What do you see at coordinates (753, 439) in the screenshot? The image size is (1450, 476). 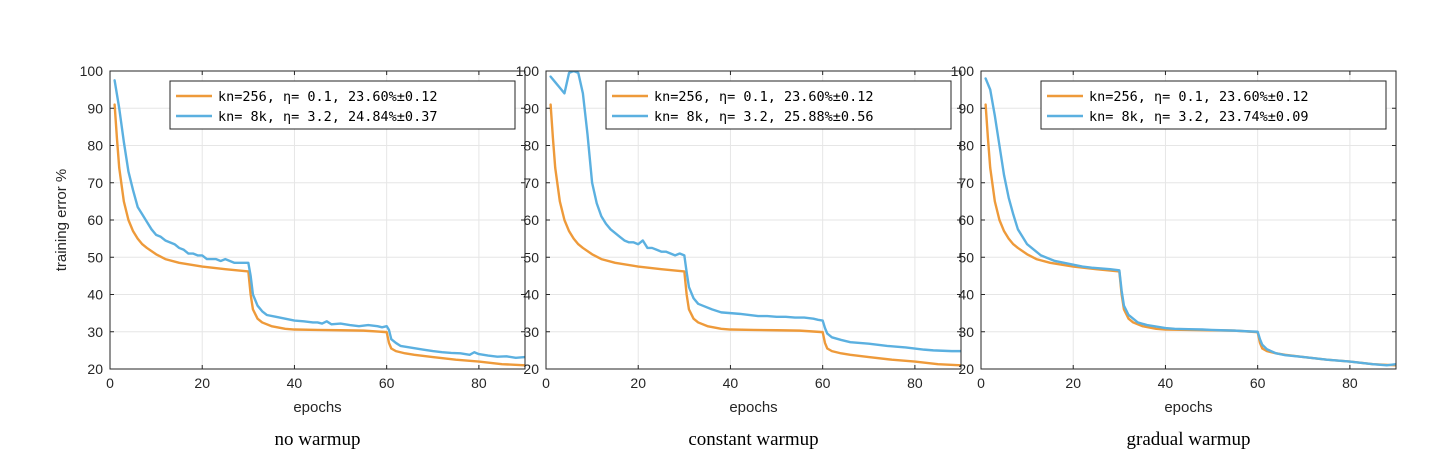 I see `panel-caption: constant warmup` at bounding box center [753, 439].